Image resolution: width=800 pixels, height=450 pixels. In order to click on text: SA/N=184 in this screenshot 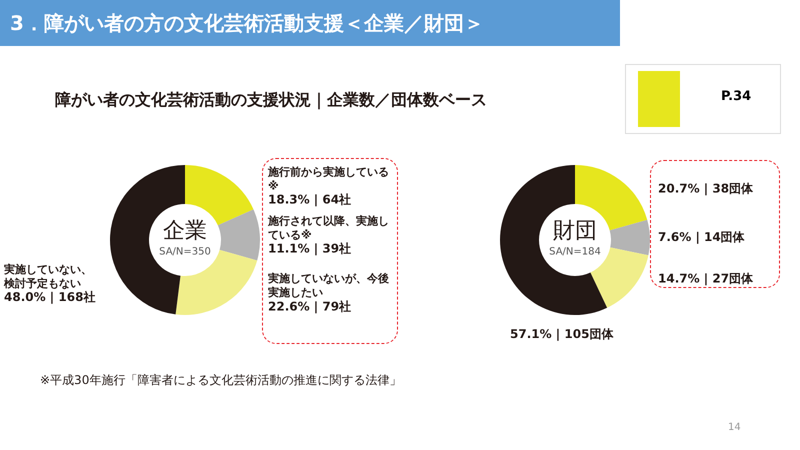, I will do `click(575, 252)`.